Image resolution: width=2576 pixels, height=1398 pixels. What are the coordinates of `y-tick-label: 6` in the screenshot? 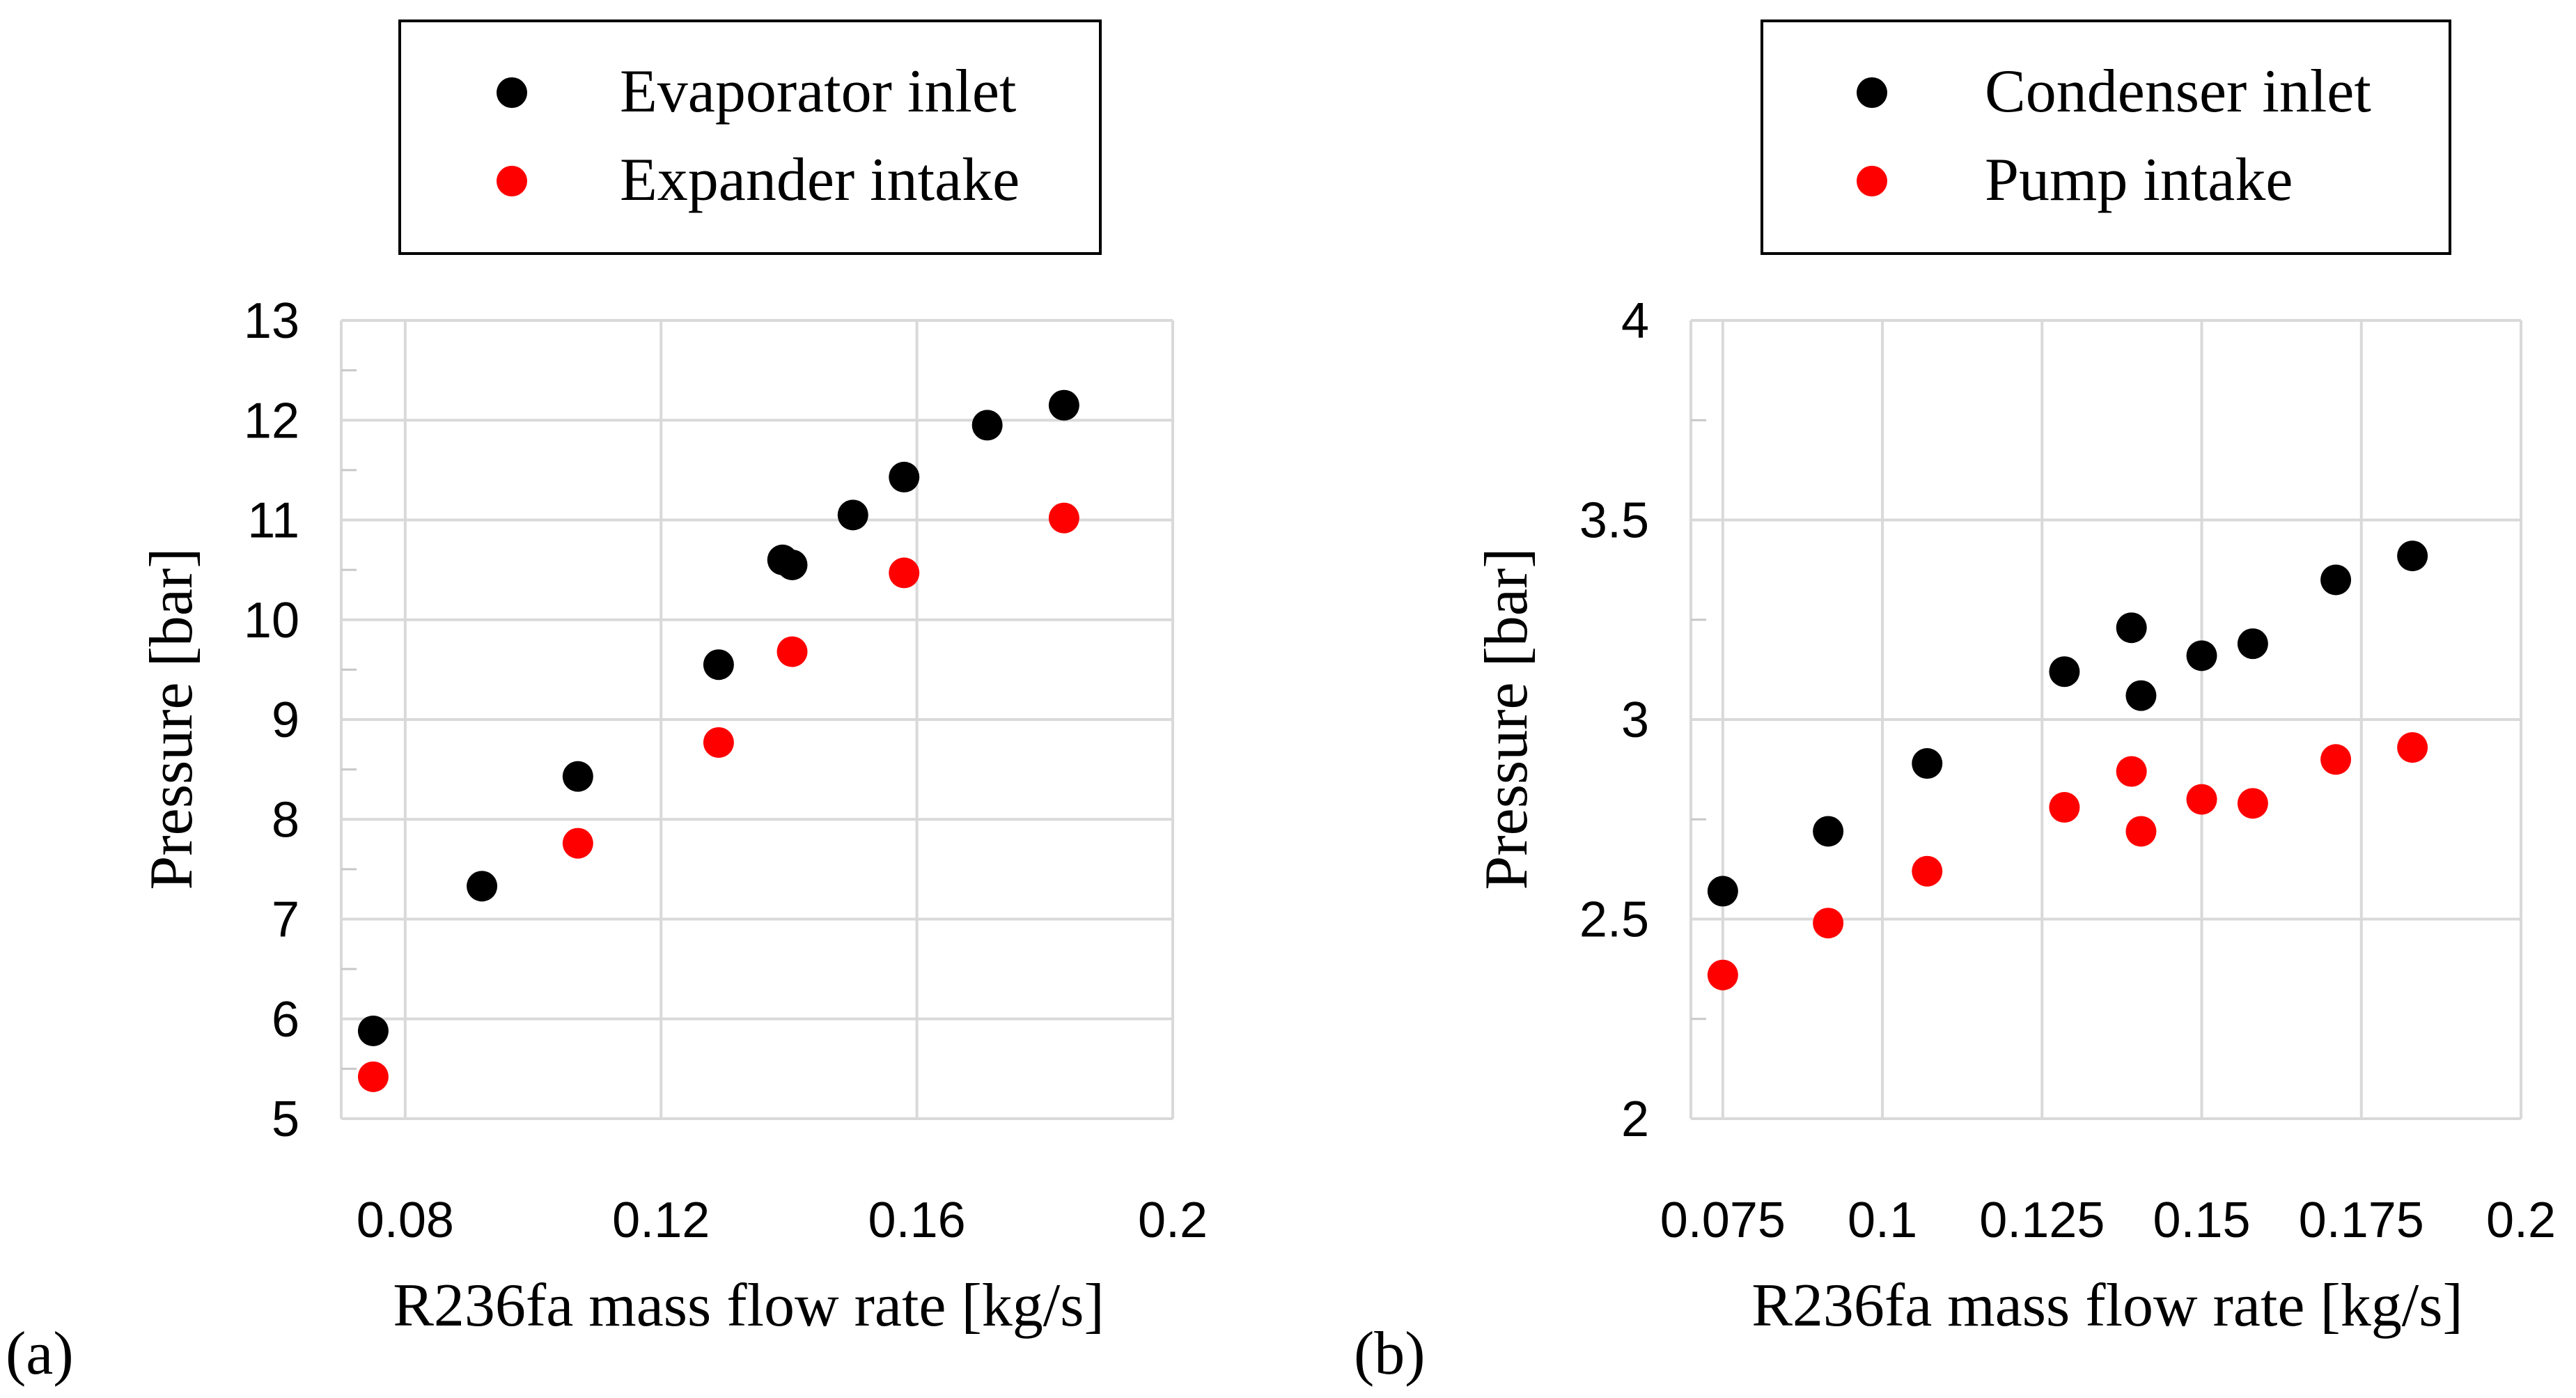 It's located at (285, 1020).